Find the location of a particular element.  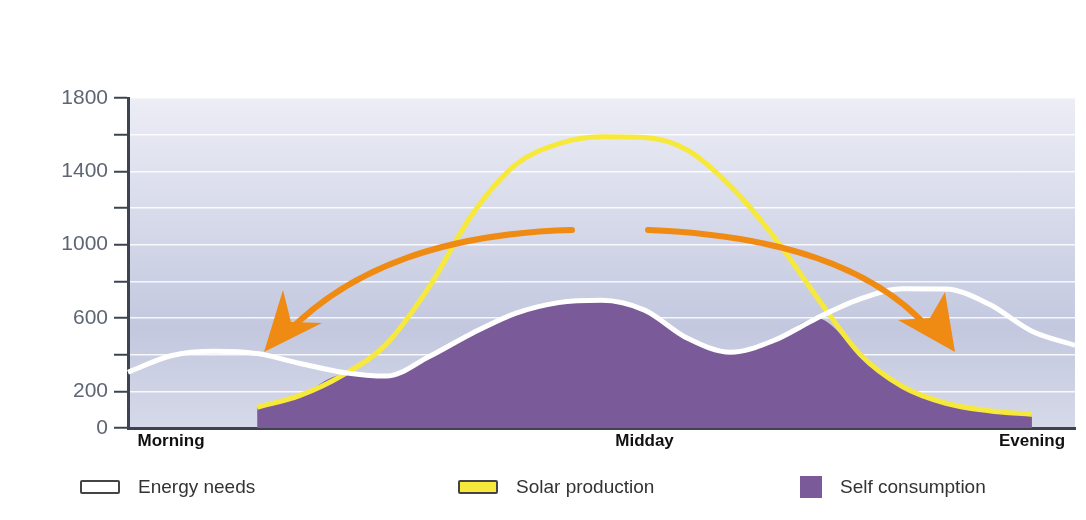

y-tick-label: 1400 is located at coordinates (84, 170).